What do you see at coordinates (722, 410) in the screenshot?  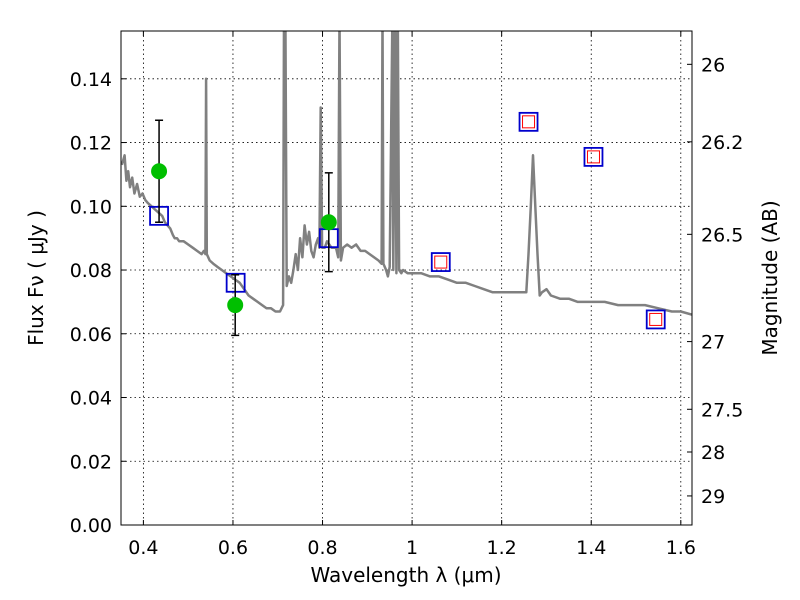 I see `mag-tick-label: 27.5` at bounding box center [722, 410].